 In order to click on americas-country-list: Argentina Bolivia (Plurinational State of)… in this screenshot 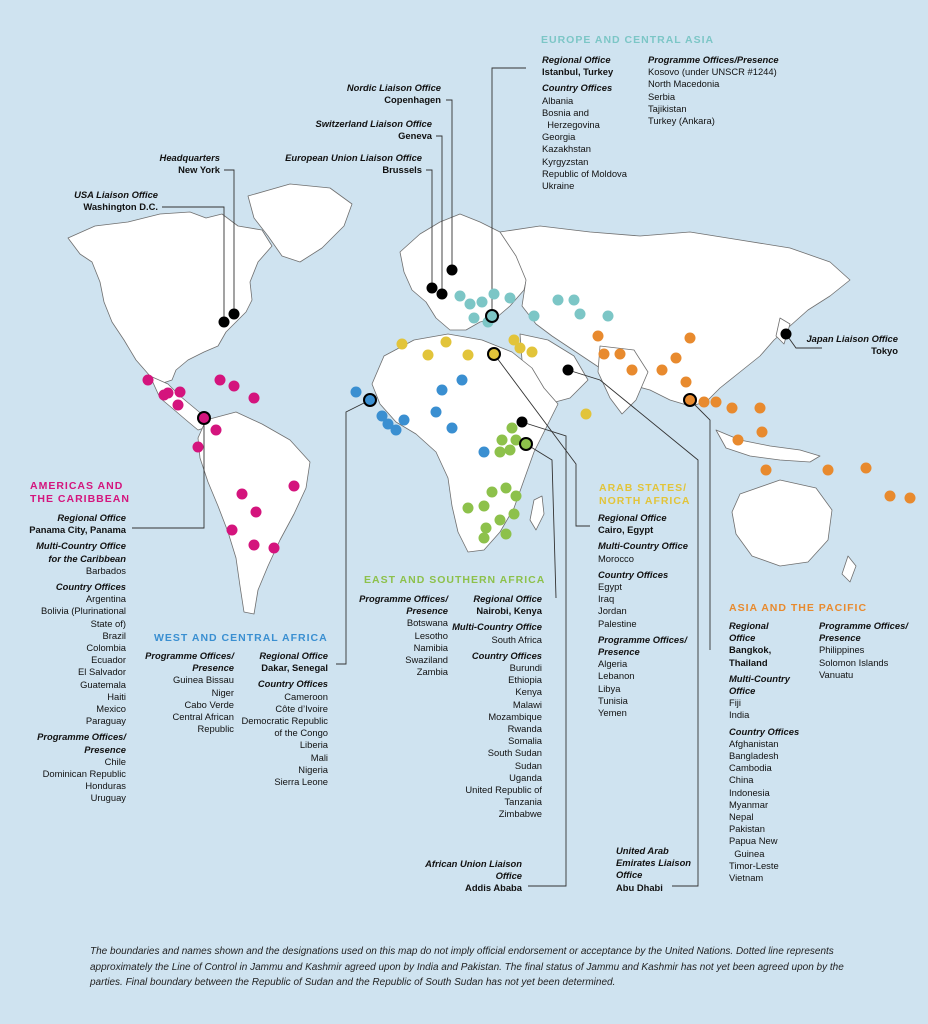, I will do `click(73, 660)`.